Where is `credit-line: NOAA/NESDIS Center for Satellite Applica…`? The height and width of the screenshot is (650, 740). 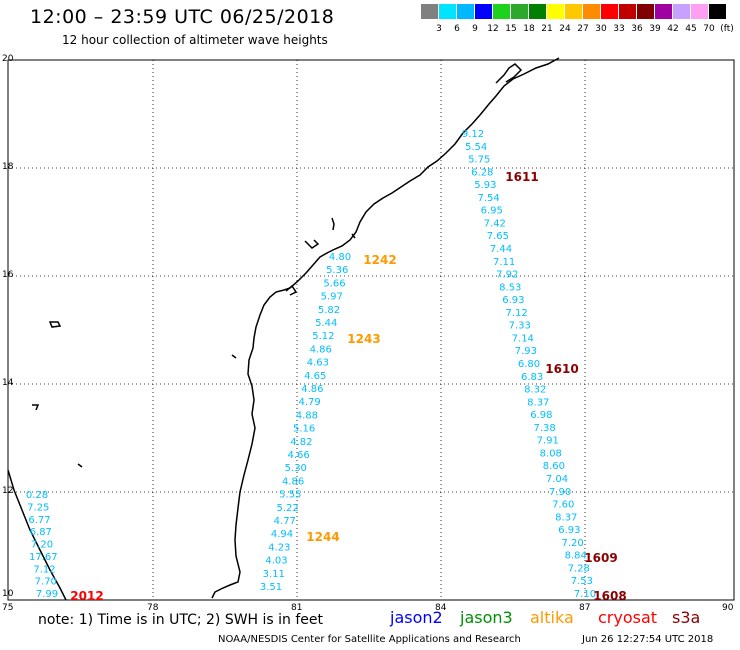 credit-line: NOAA/NESDIS Center for Satellite Applica… is located at coordinates (369, 639).